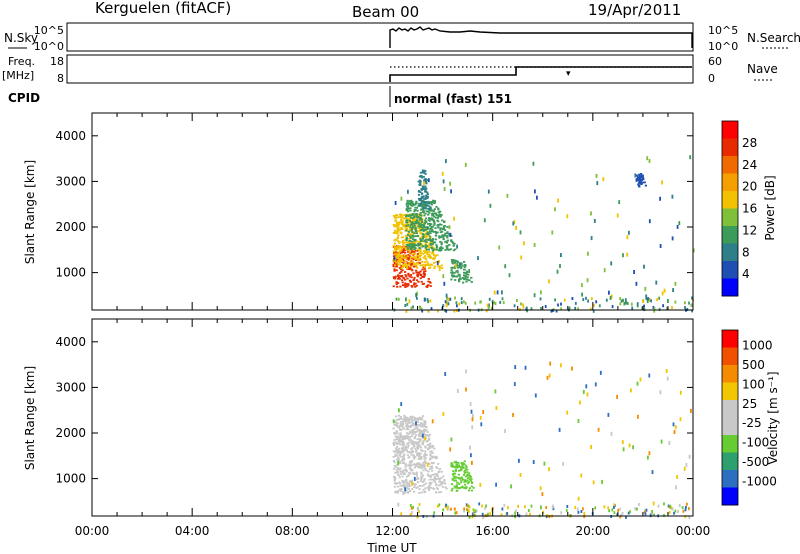  What do you see at coordinates (392, 531) in the screenshot?
I see `velocity-x-tick-label: 12:00` at bounding box center [392, 531].